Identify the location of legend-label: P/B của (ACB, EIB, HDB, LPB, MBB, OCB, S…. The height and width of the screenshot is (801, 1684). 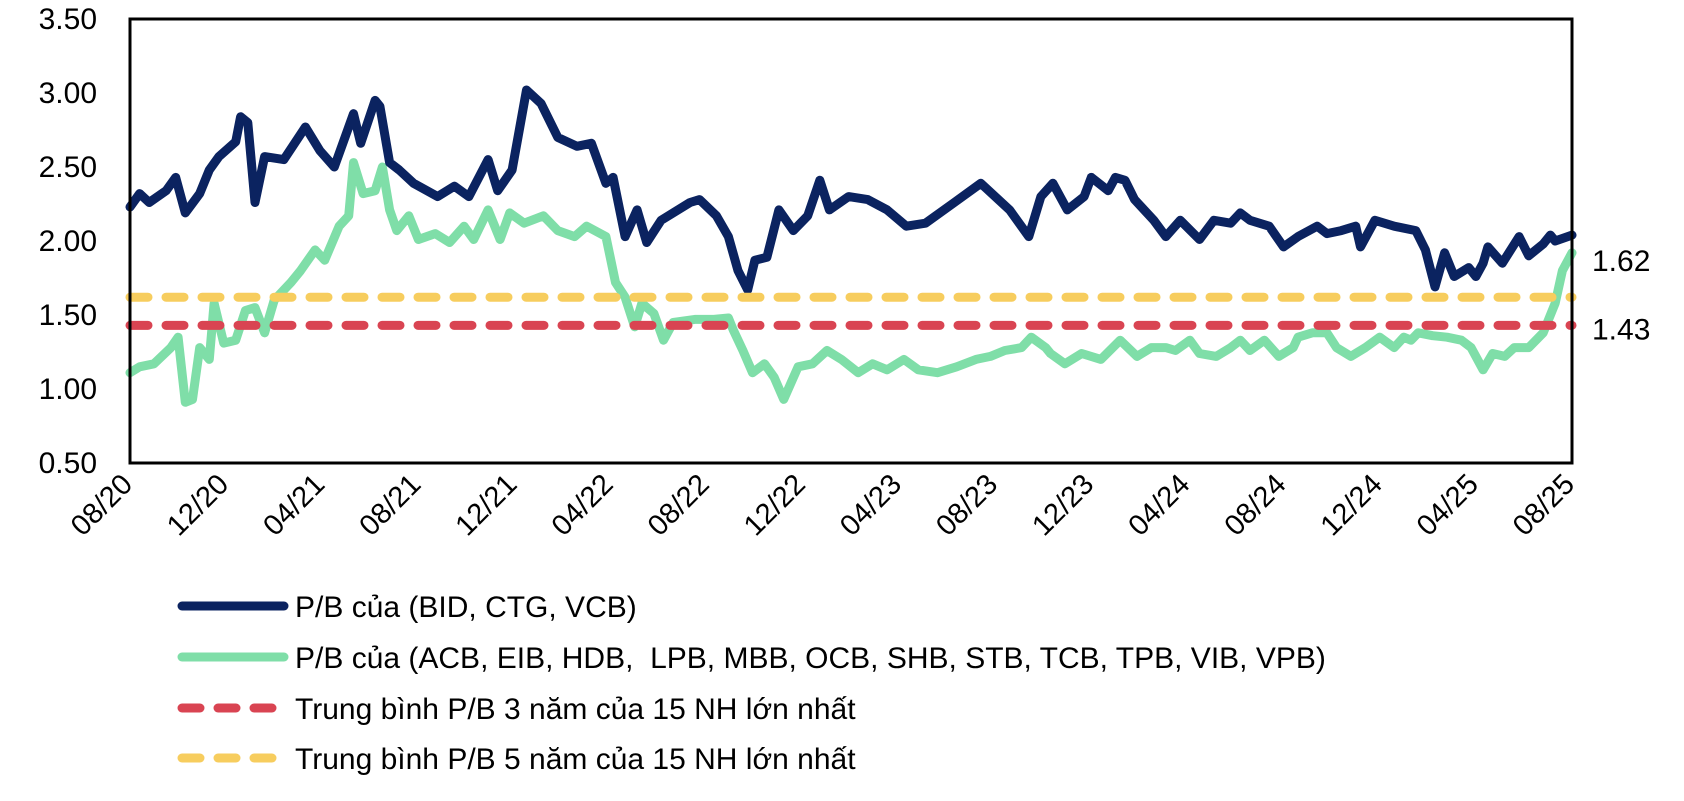
(810, 658).